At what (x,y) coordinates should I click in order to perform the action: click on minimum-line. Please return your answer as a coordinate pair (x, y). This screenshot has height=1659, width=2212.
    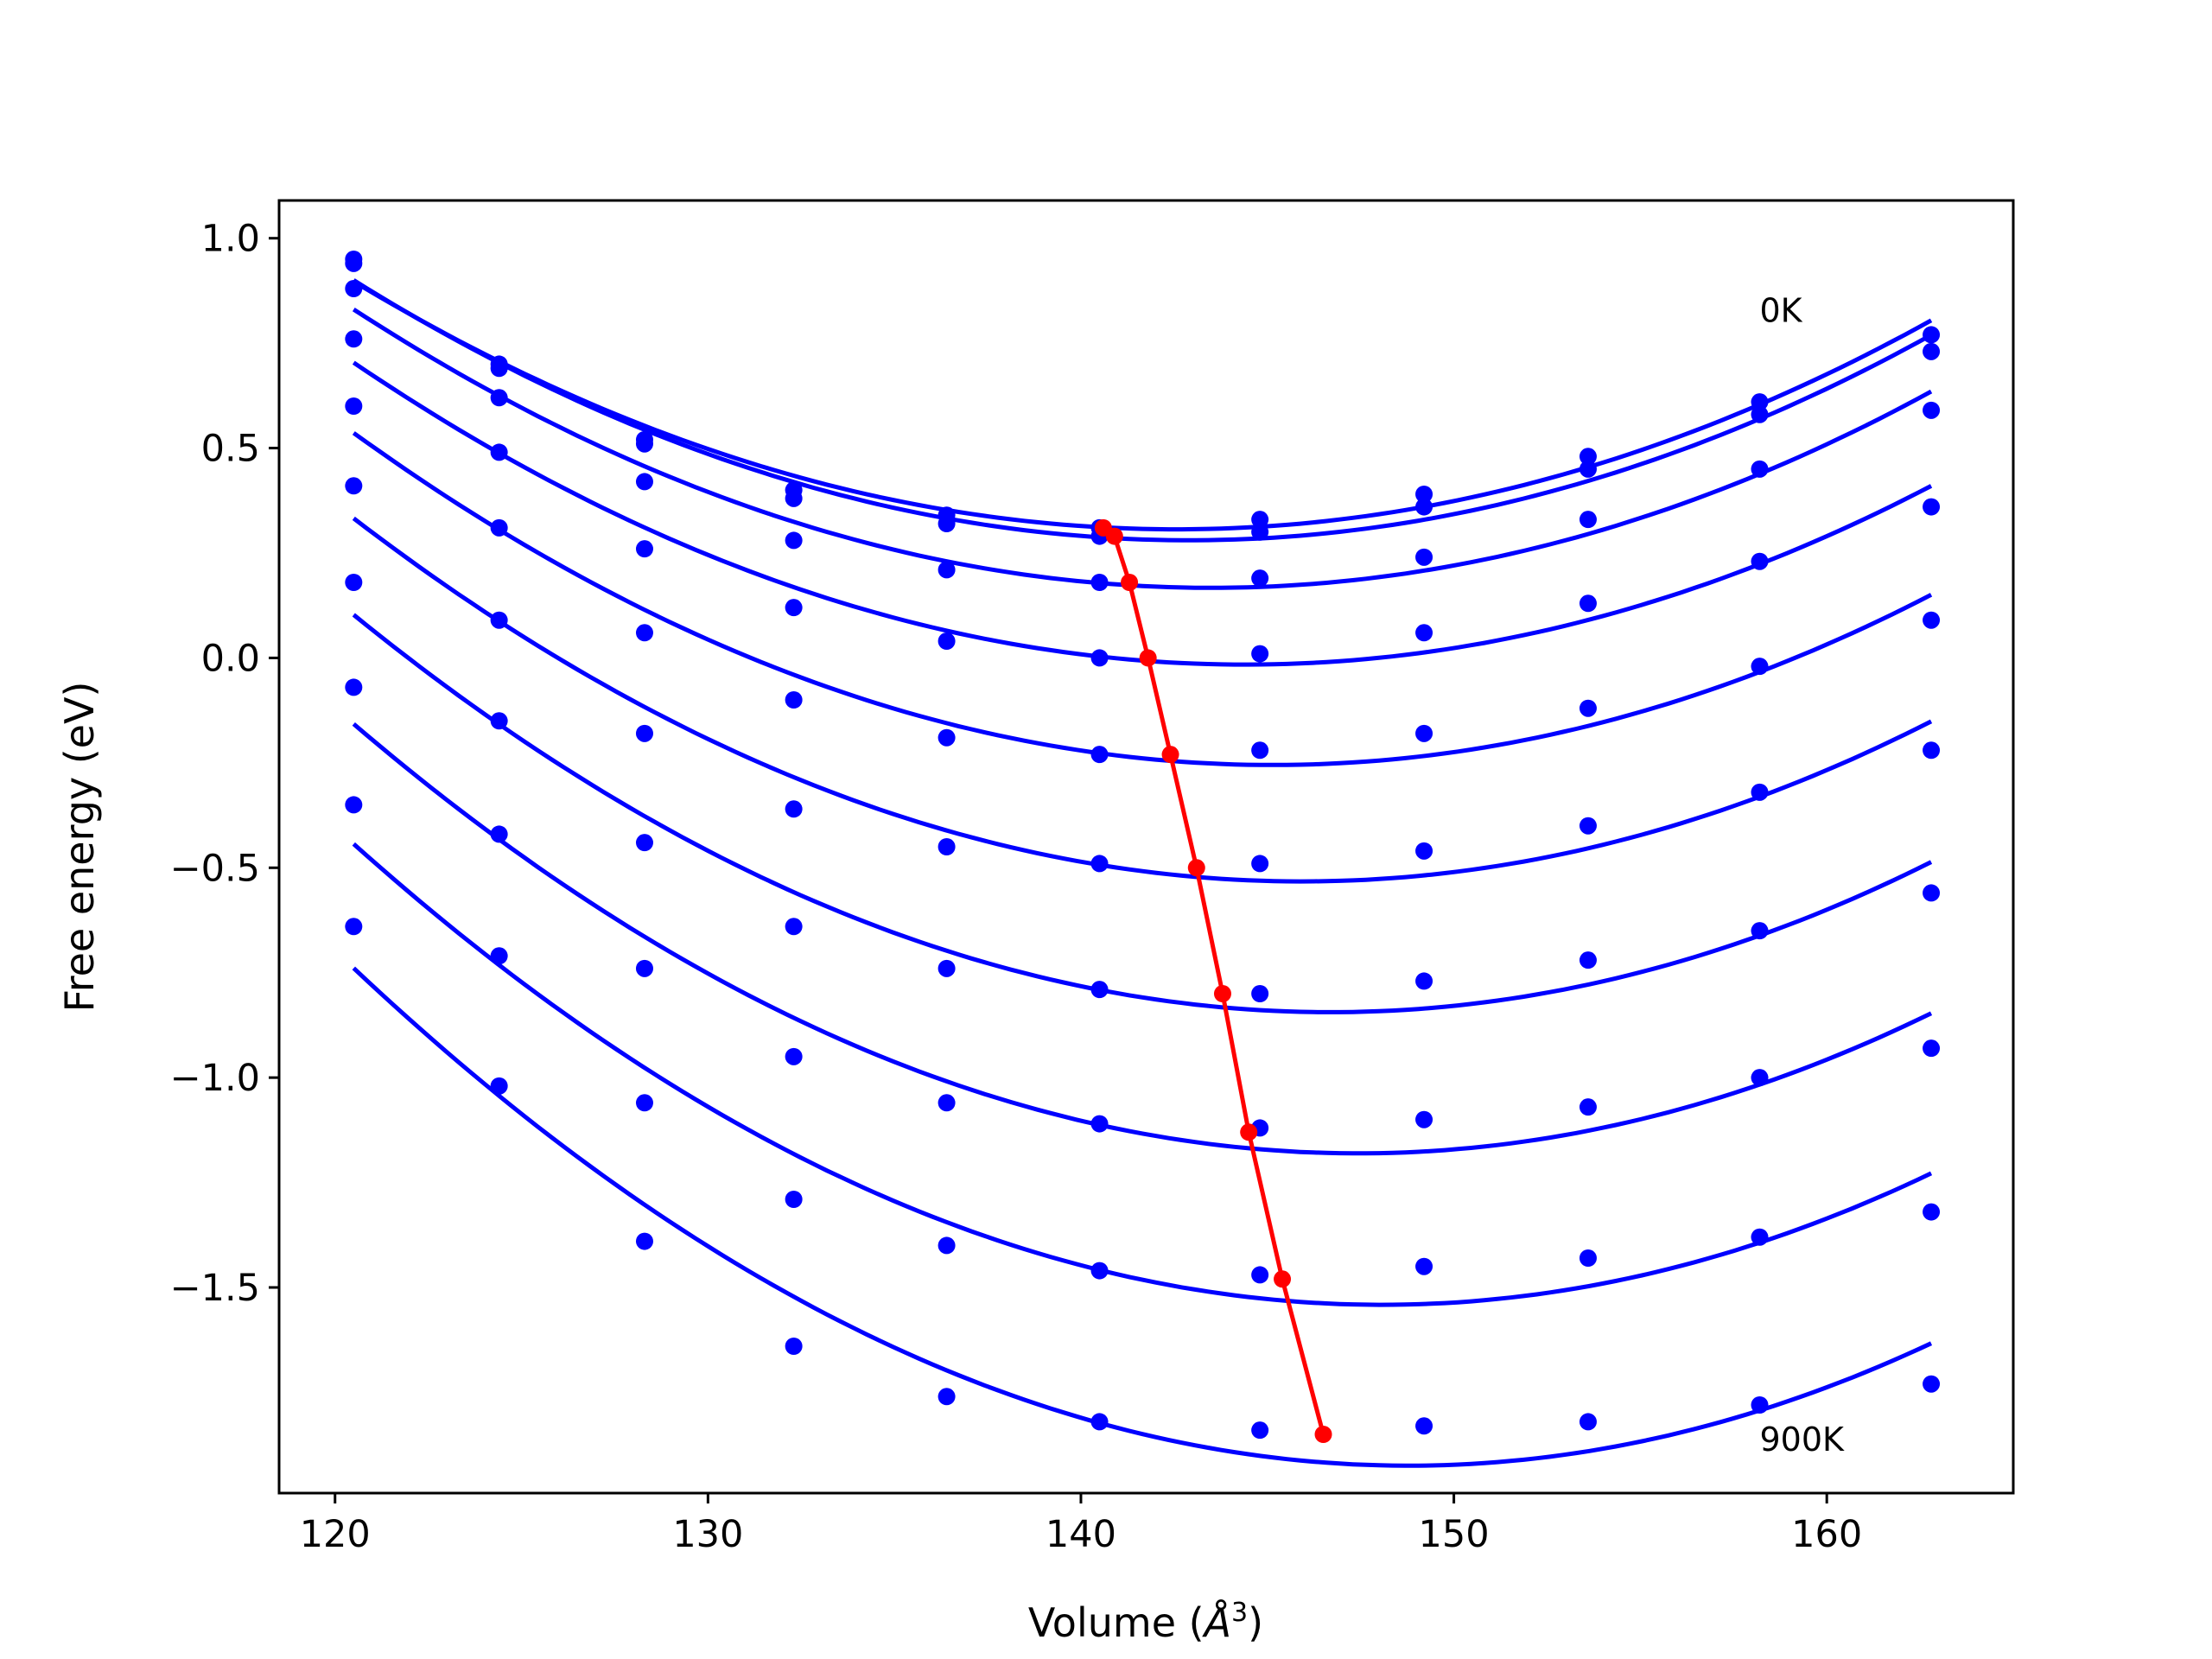
    Looking at the image, I should click on (1213, 980).